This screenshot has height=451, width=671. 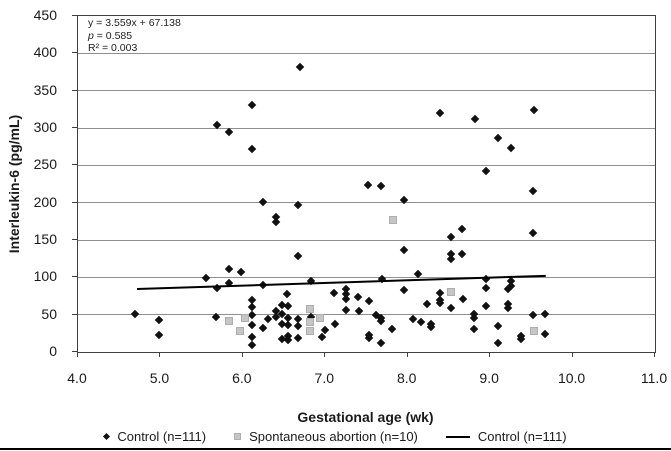 What do you see at coordinates (113, 48) in the screenshot?
I see `r-squared: R² = 0.003` at bounding box center [113, 48].